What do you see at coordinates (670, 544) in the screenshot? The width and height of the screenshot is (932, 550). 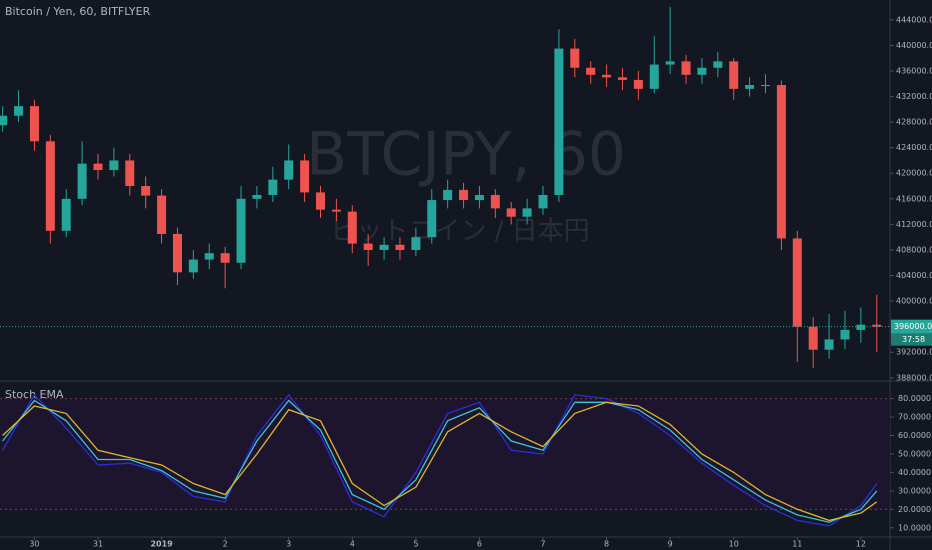 I see `x-tick-label: 9` at bounding box center [670, 544].